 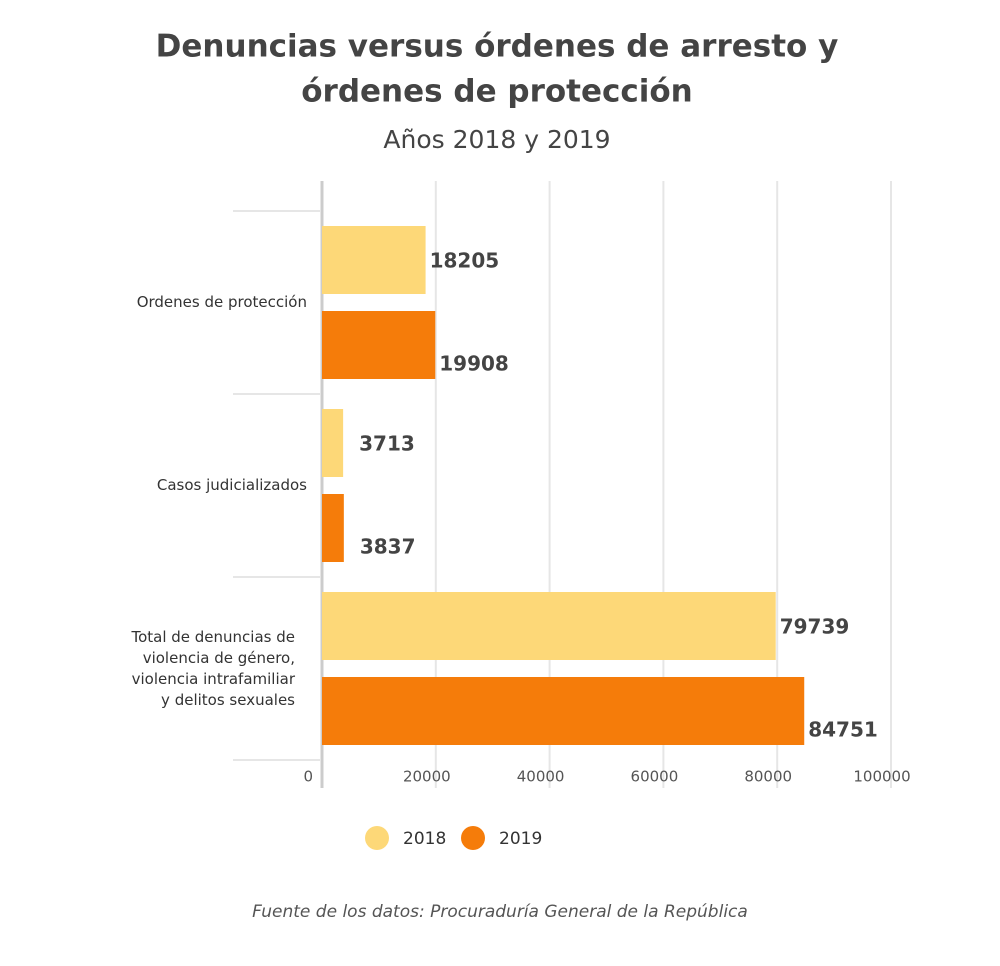 What do you see at coordinates (541, 777) in the screenshot?
I see `x-tick-label: 40000` at bounding box center [541, 777].